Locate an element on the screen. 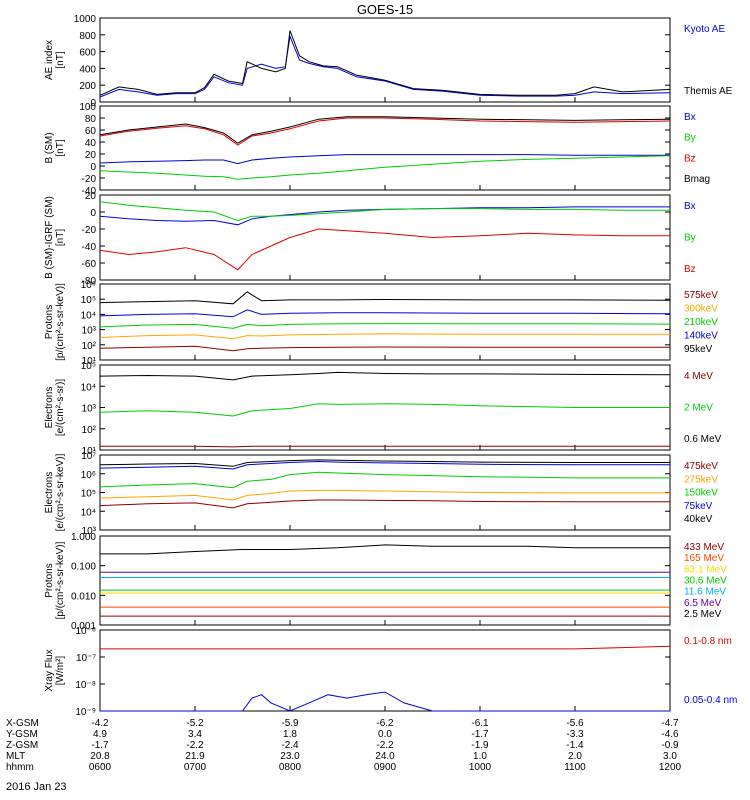 Image resolution: width=750 pixels, height=800 pixels. legend-entry: 300keV is located at coordinates (701, 309).